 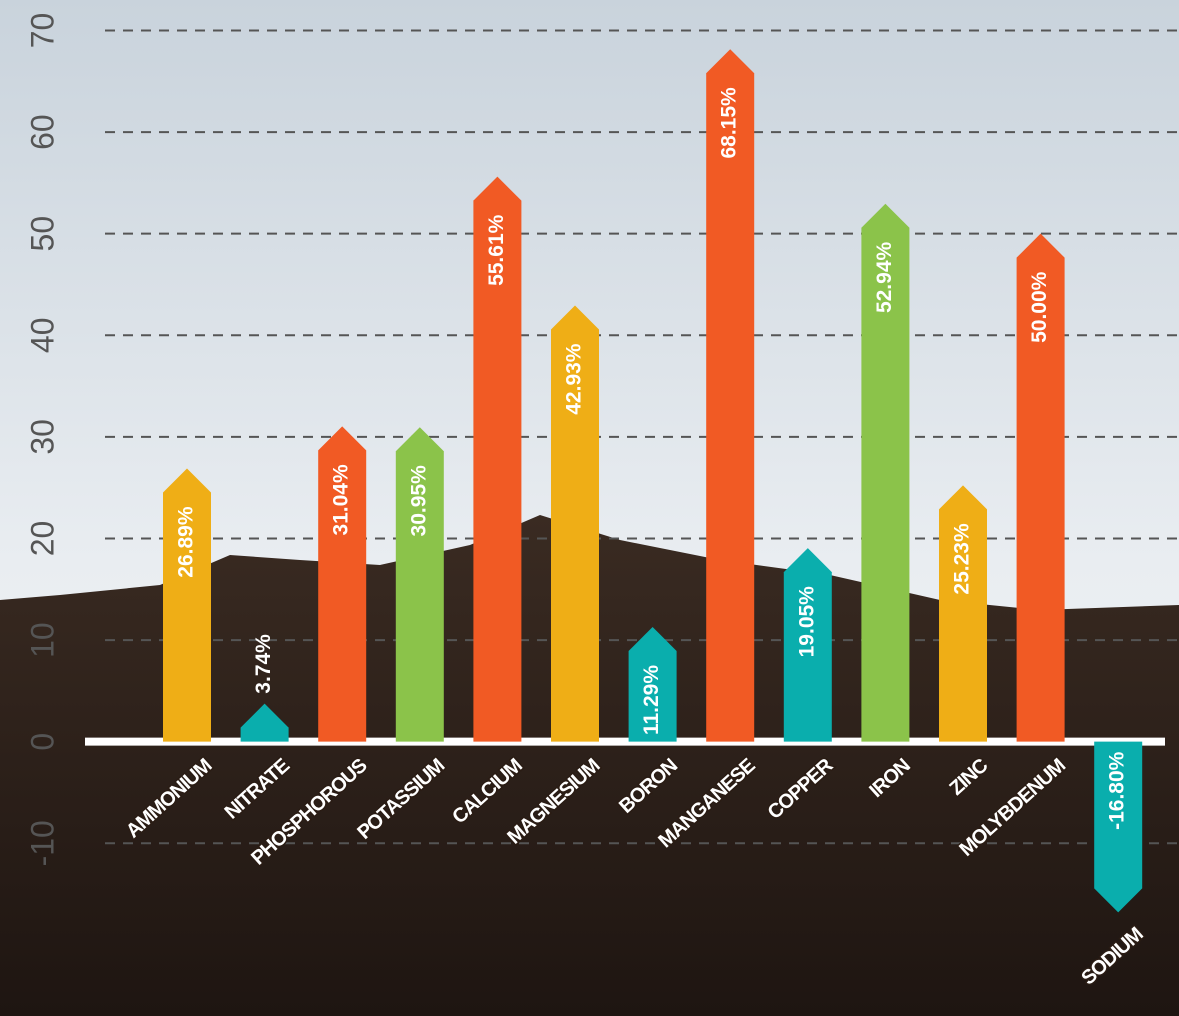 I want to click on y-tick-label: 0, so click(x=42, y=742).